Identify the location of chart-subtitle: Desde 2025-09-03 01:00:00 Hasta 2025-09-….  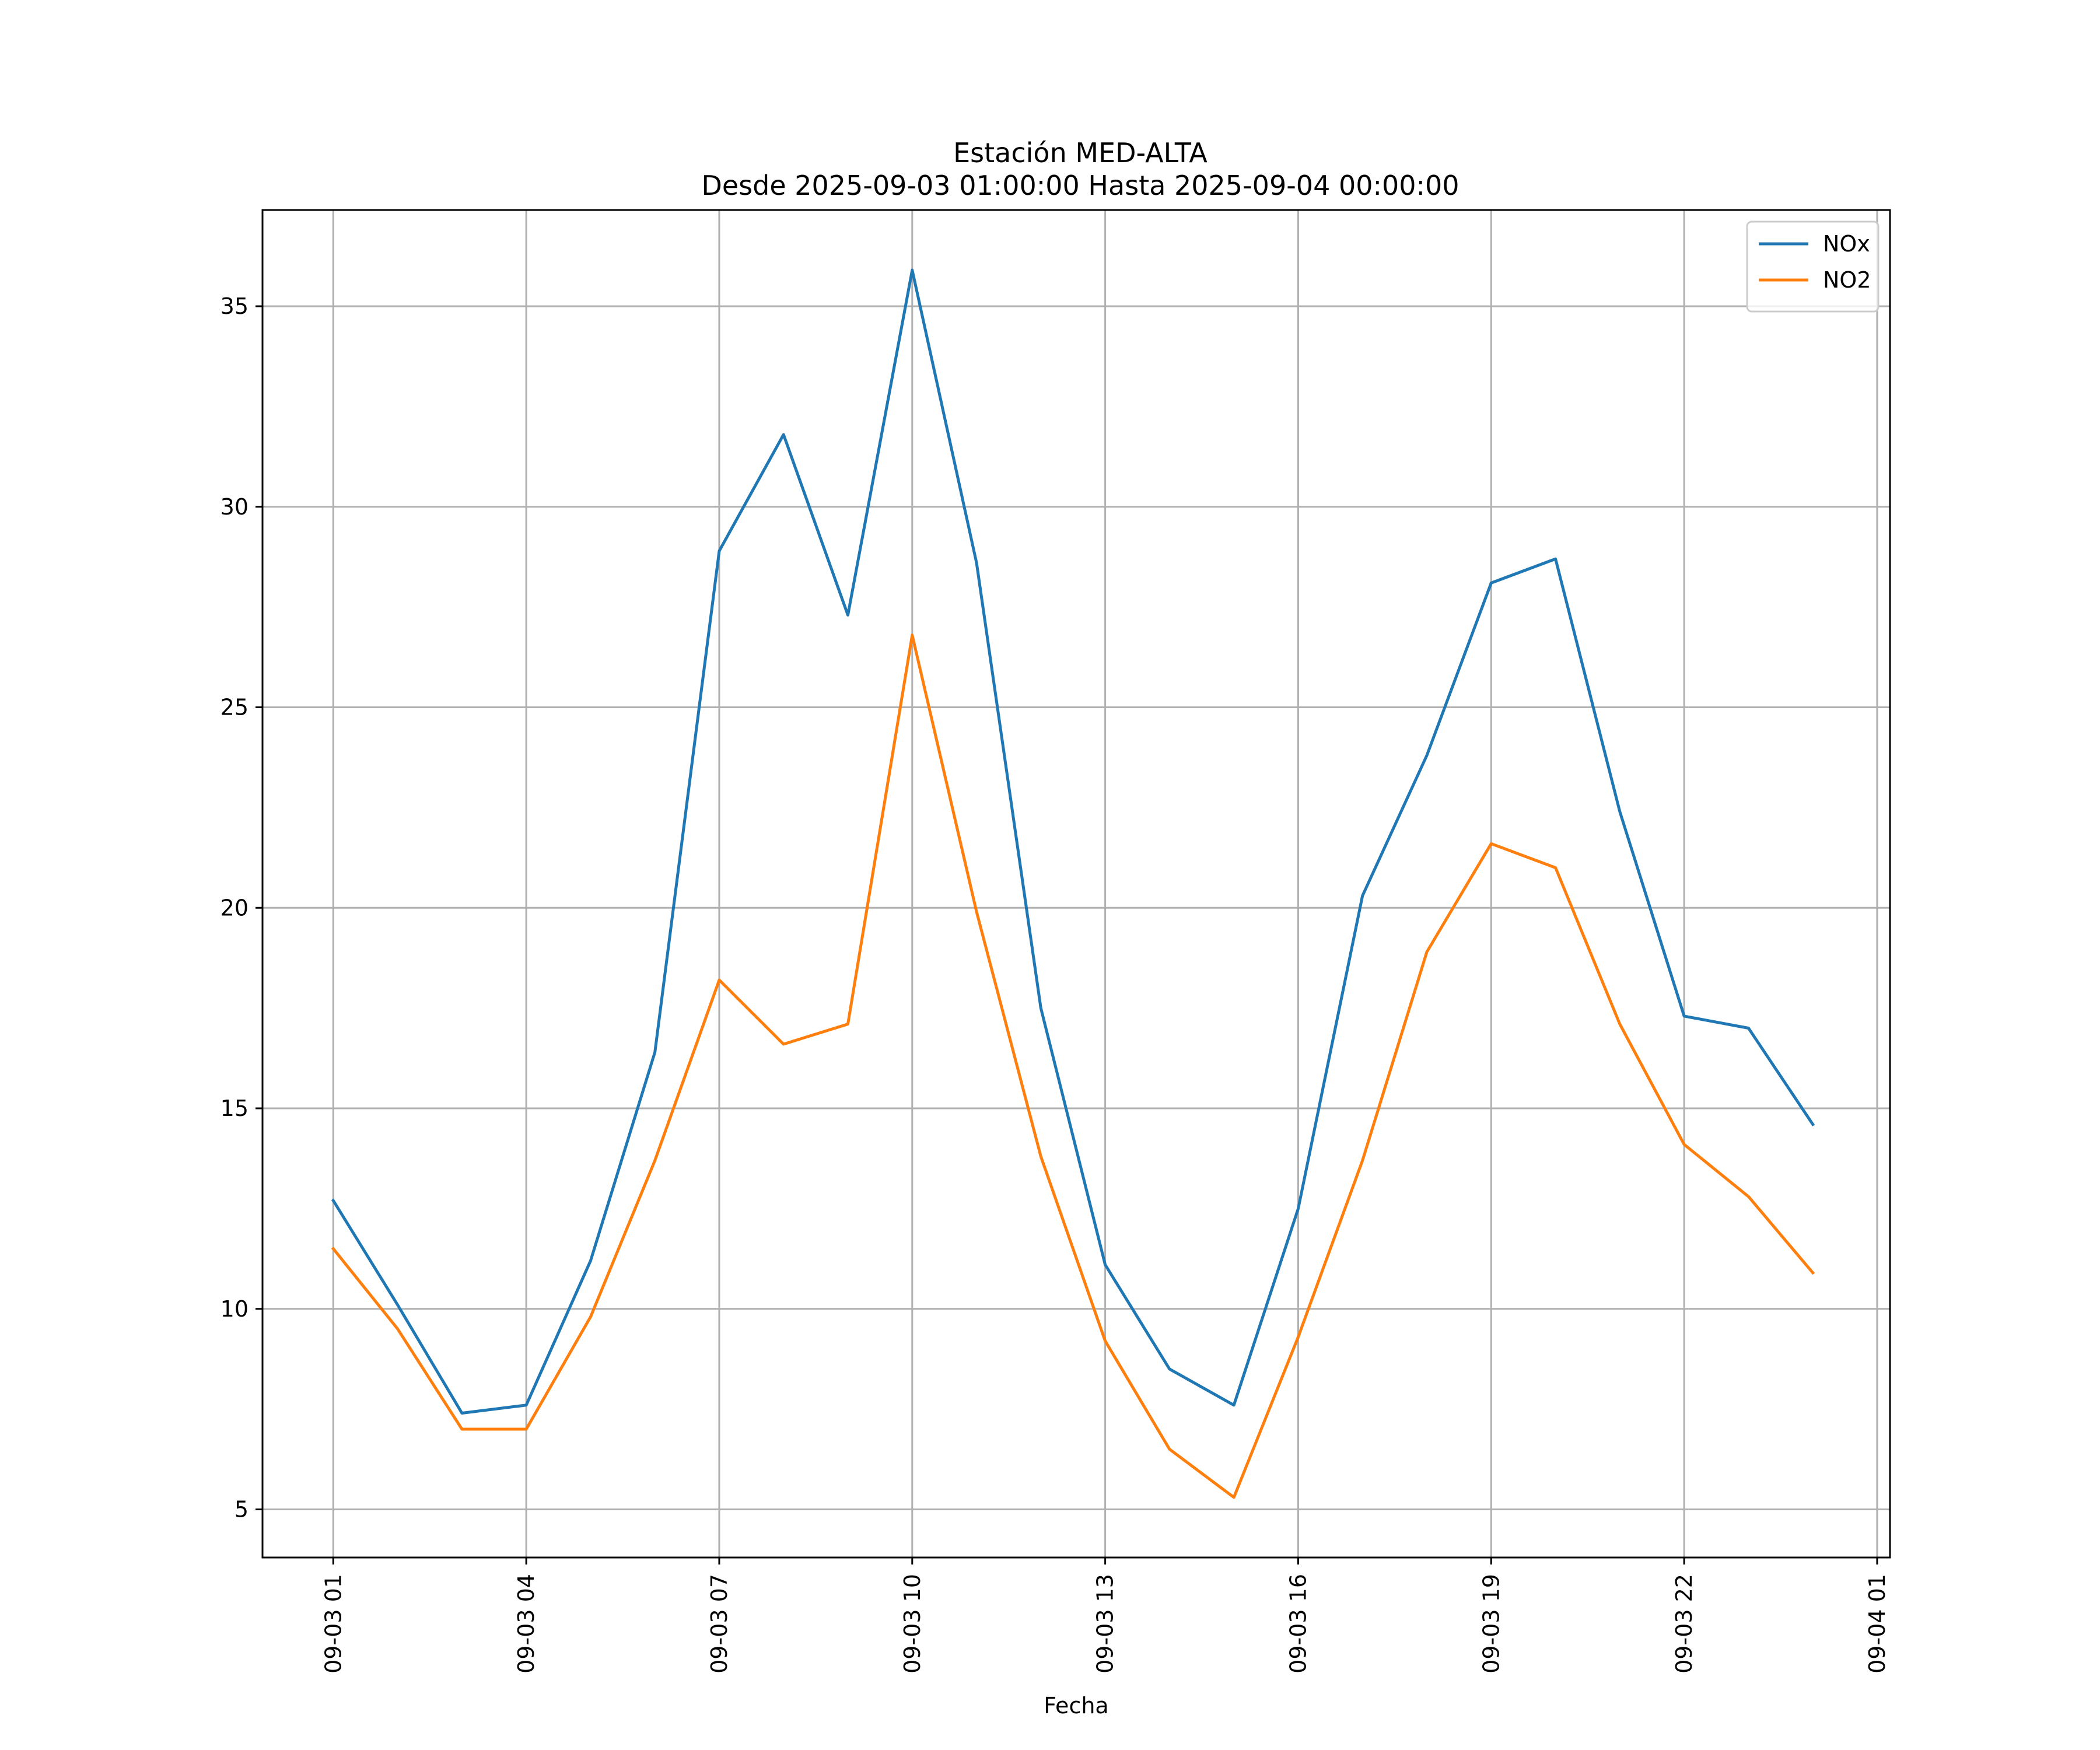
(1080, 185).